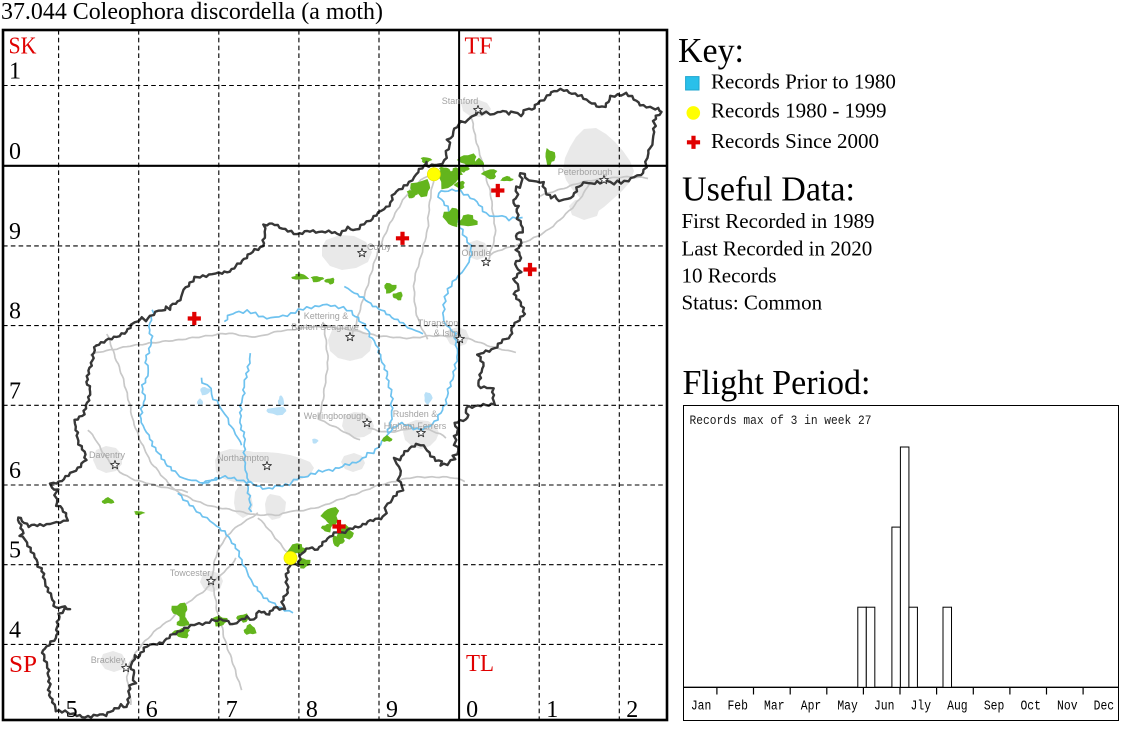 This screenshot has width=1123, height=732. What do you see at coordinates (799, 111) in the screenshot?
I see `svg-text: Records 1980 - 1999` at bounding box center [799, 111].